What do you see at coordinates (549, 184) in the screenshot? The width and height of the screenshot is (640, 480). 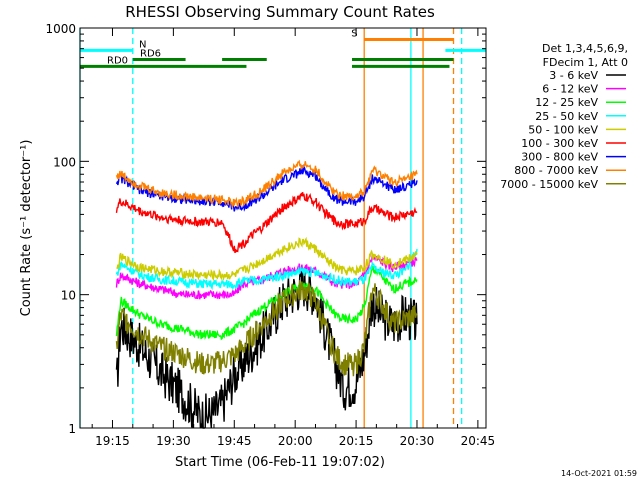 I see `legend-entry: 7000 - 15000 keV` at bounding box center [549, 184].